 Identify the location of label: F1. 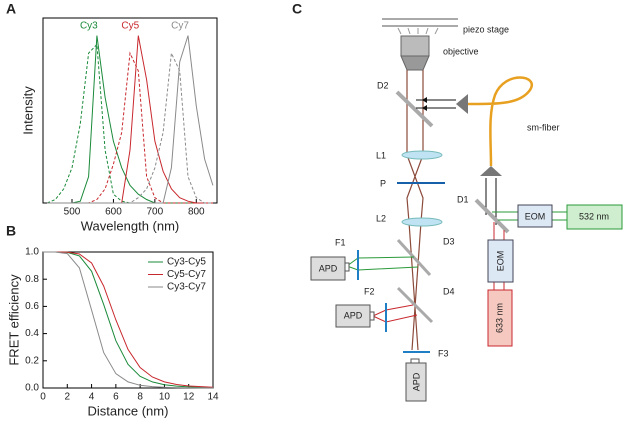
(340, 242).